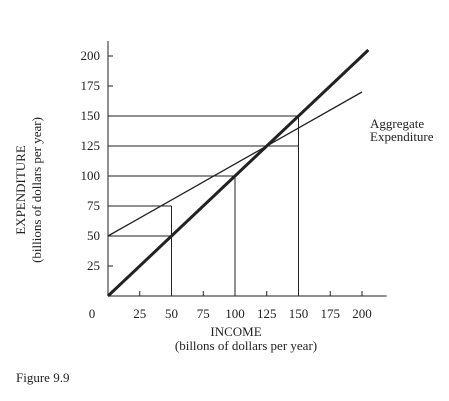  What do you see at coordinates (171, 313) in the screenshot?
I see `x-tick-label: 50` at bounding box center [171, 313].